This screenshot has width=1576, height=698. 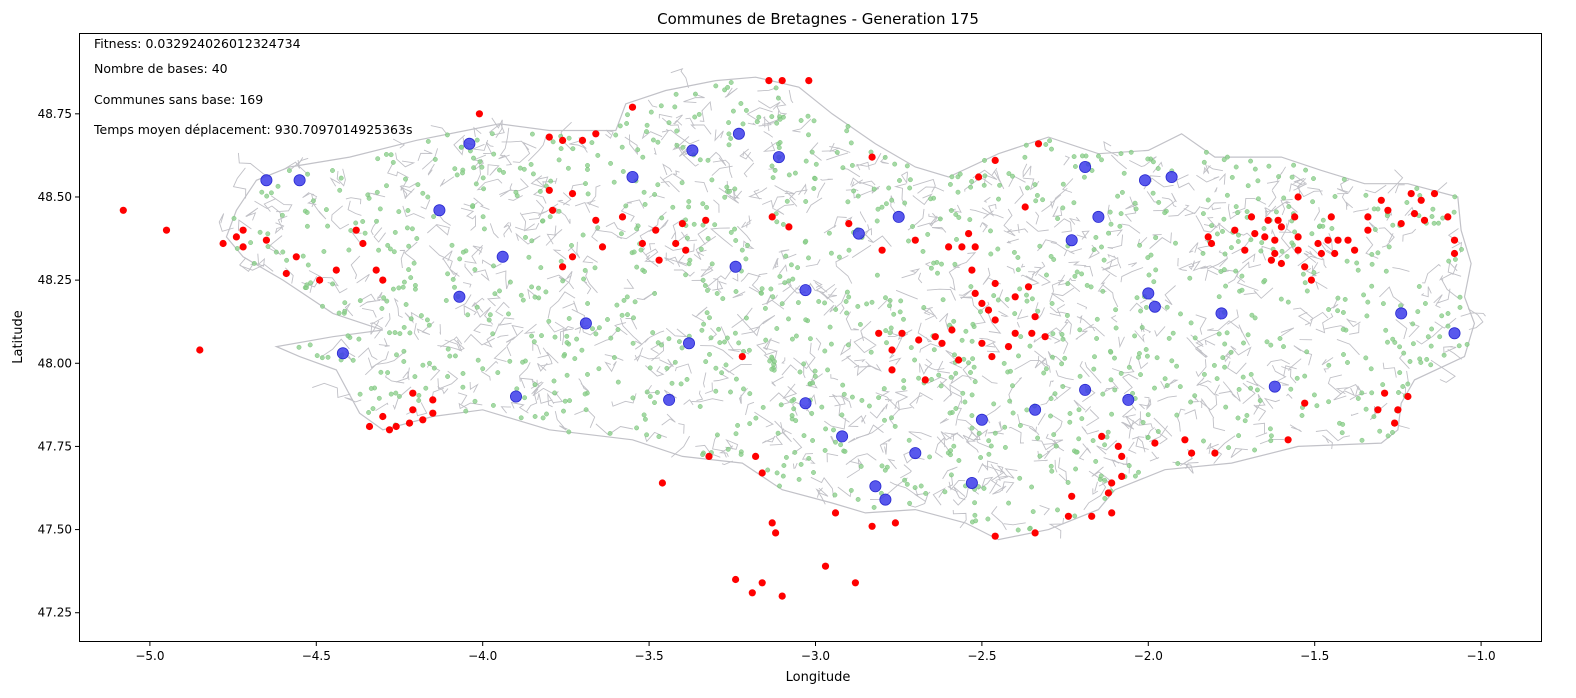 I want to click on y-tick-label: 48.75, so click(x=55, y=114).